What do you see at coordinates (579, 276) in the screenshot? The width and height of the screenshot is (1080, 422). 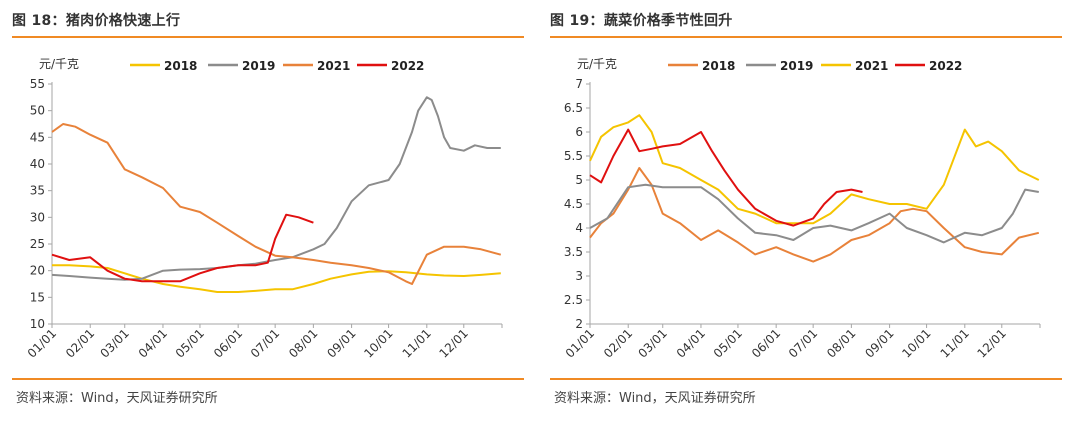 I see `y-tick-label: 3` at bounding box center [579, 276].